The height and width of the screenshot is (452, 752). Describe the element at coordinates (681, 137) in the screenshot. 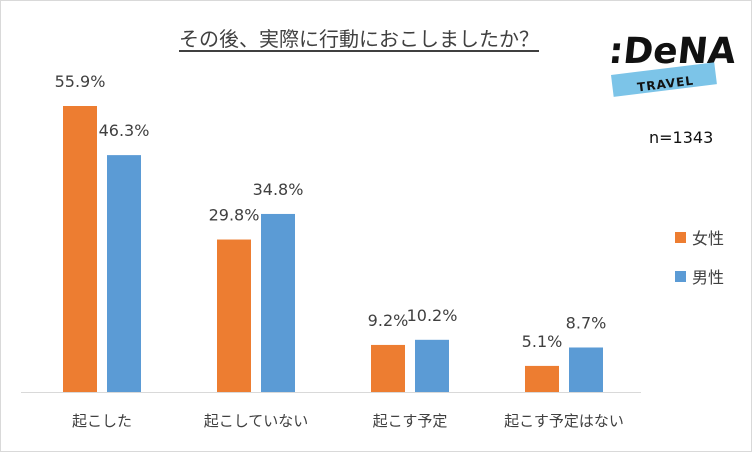

I see `sample-size: n=1343` at that location.